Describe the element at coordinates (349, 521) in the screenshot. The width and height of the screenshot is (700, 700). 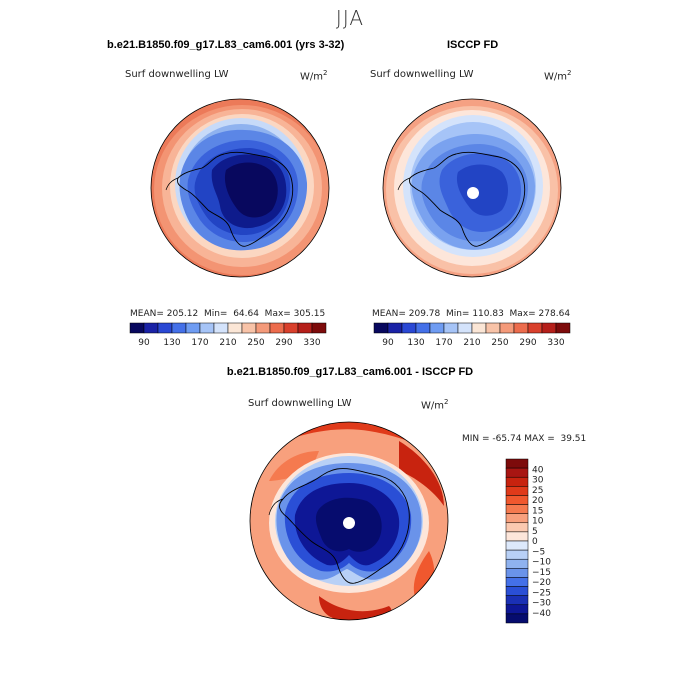
I see `panel3-polar-map` at that location.